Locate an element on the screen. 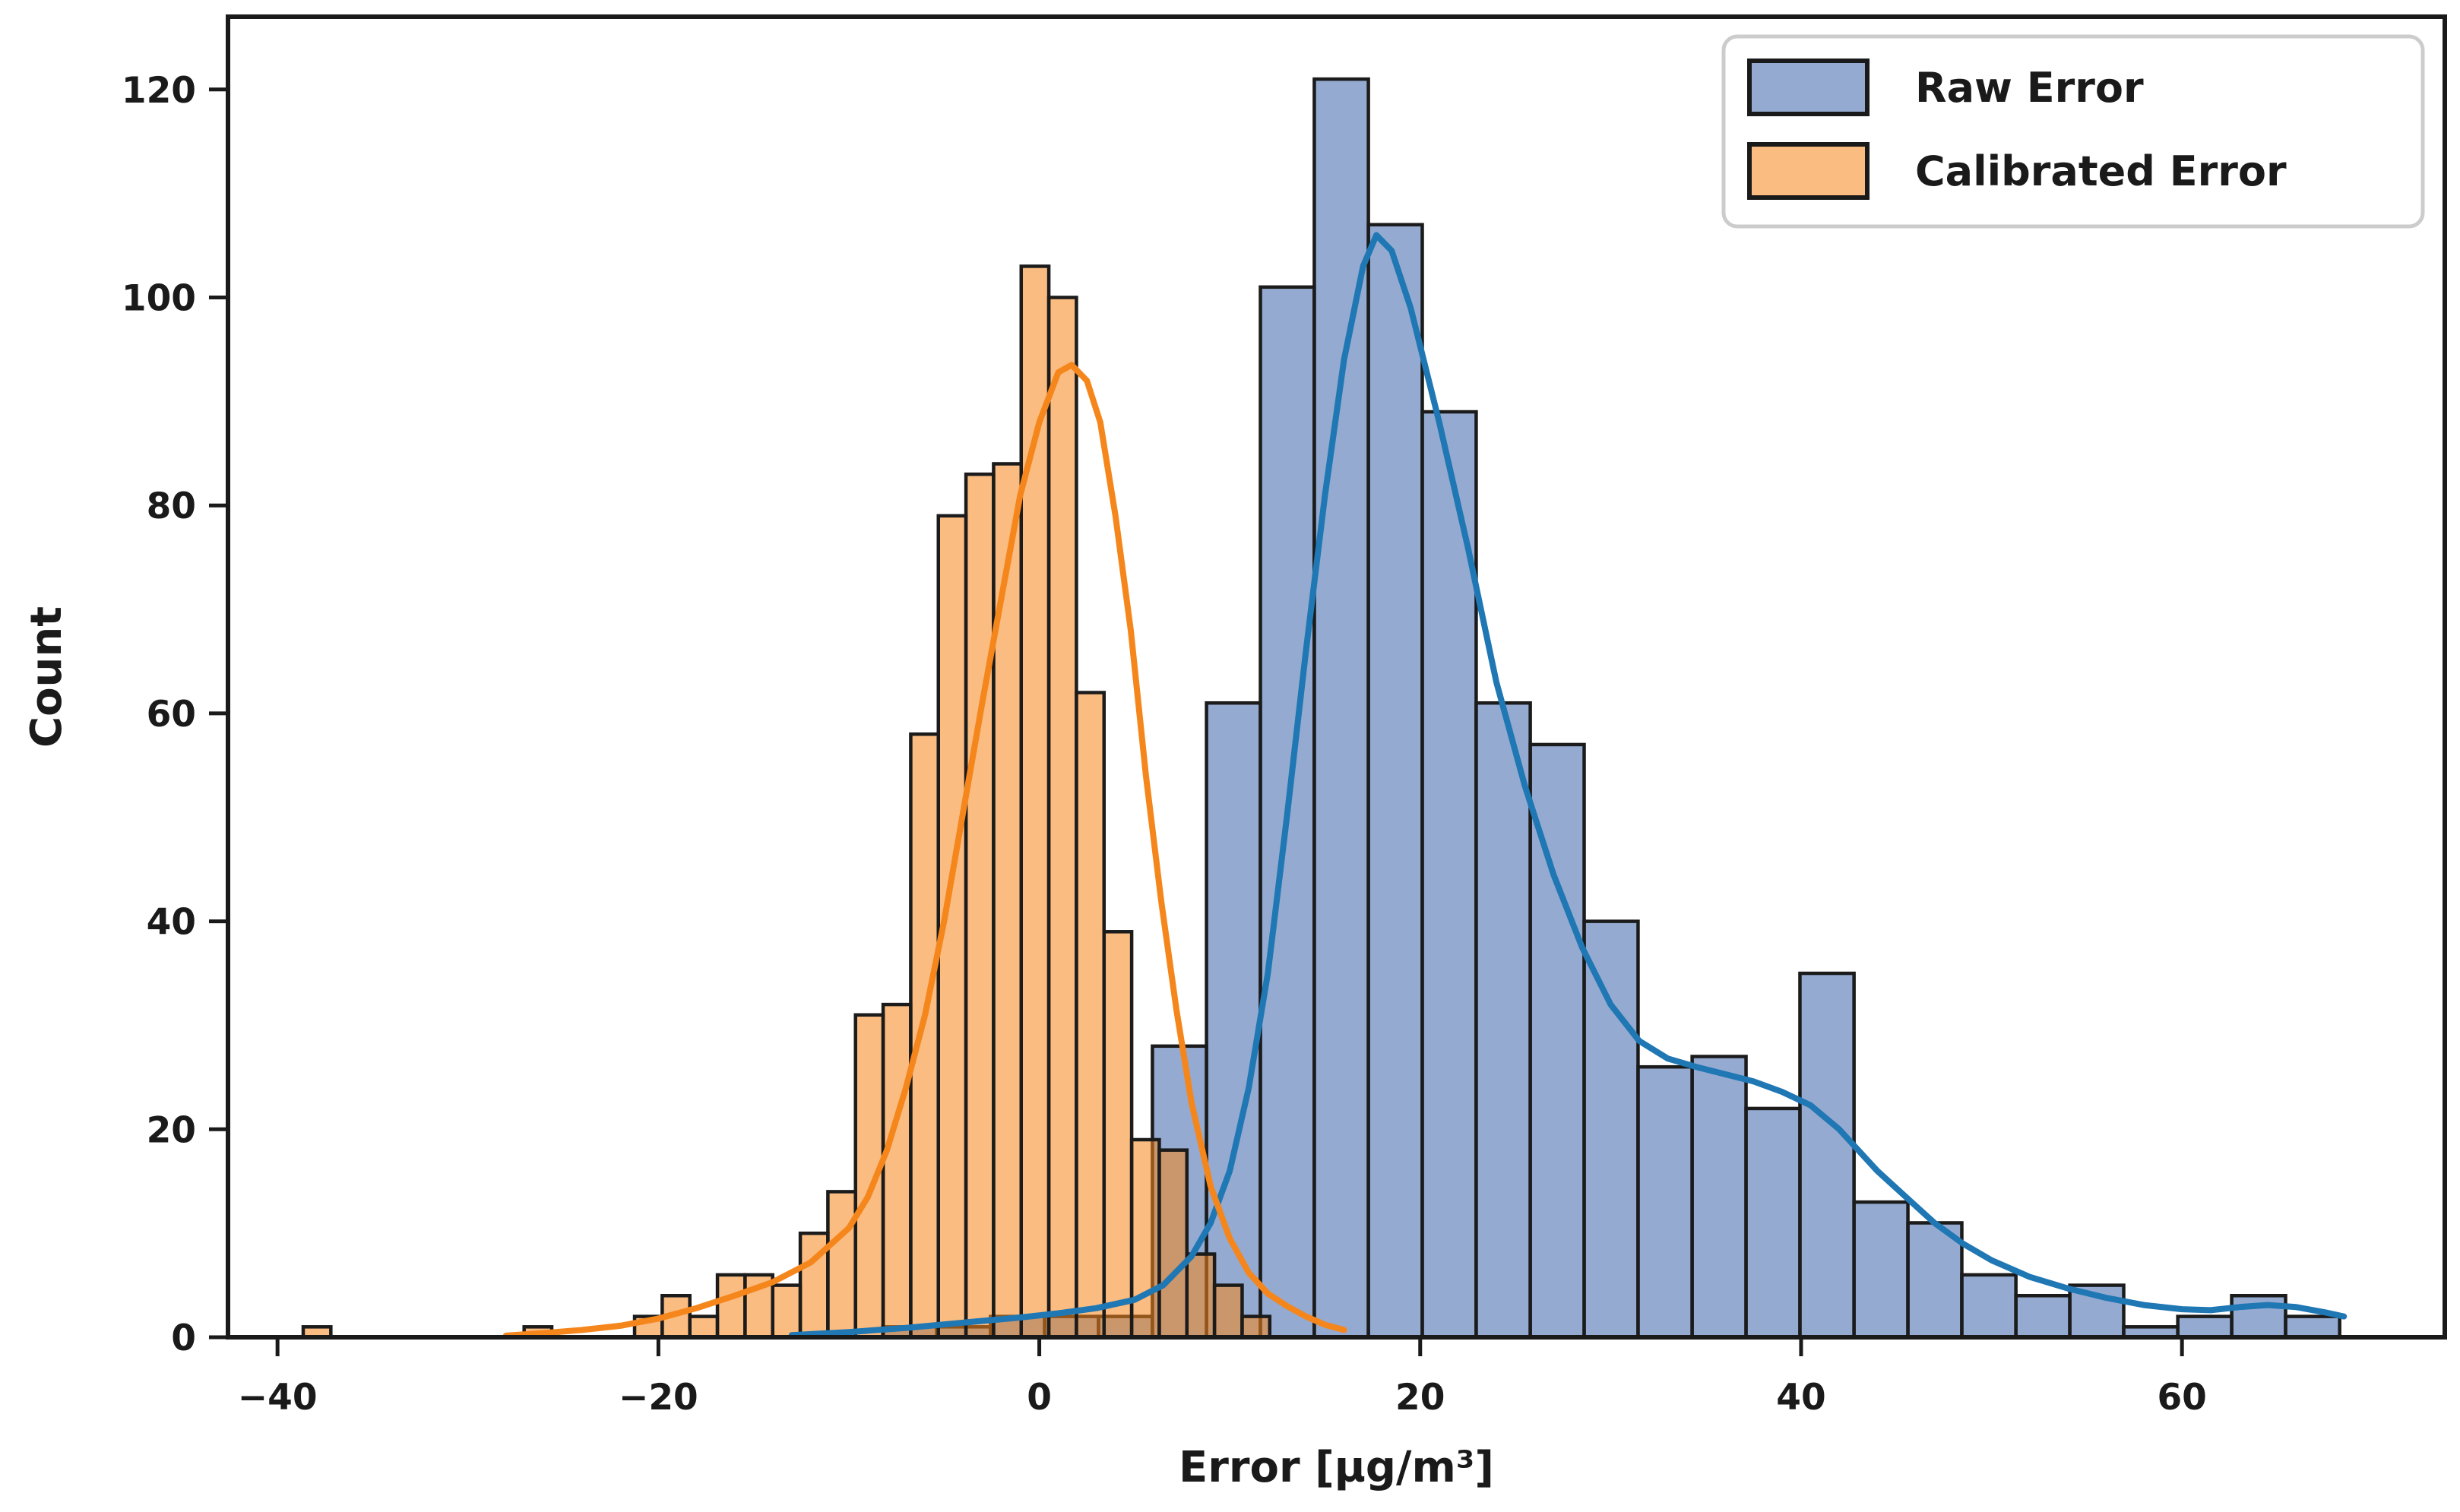 The height and width of the screenshot is (1512, 2460). y-tick-label: 40 is located at coordinates (171, 923).